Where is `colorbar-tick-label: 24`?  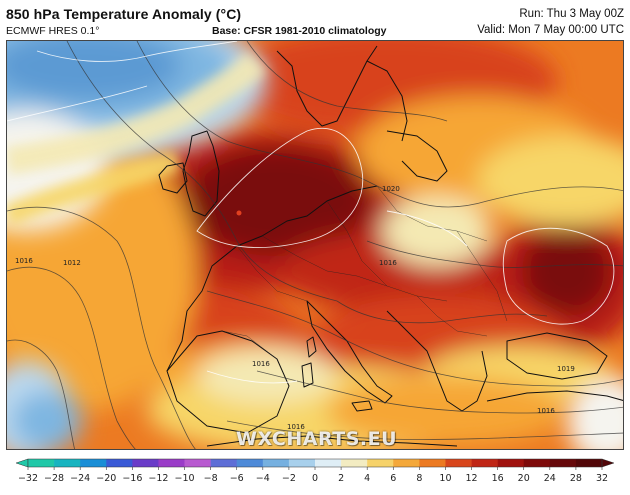
colorbar-tick-label: 24 is located at coordinates (550, 478).